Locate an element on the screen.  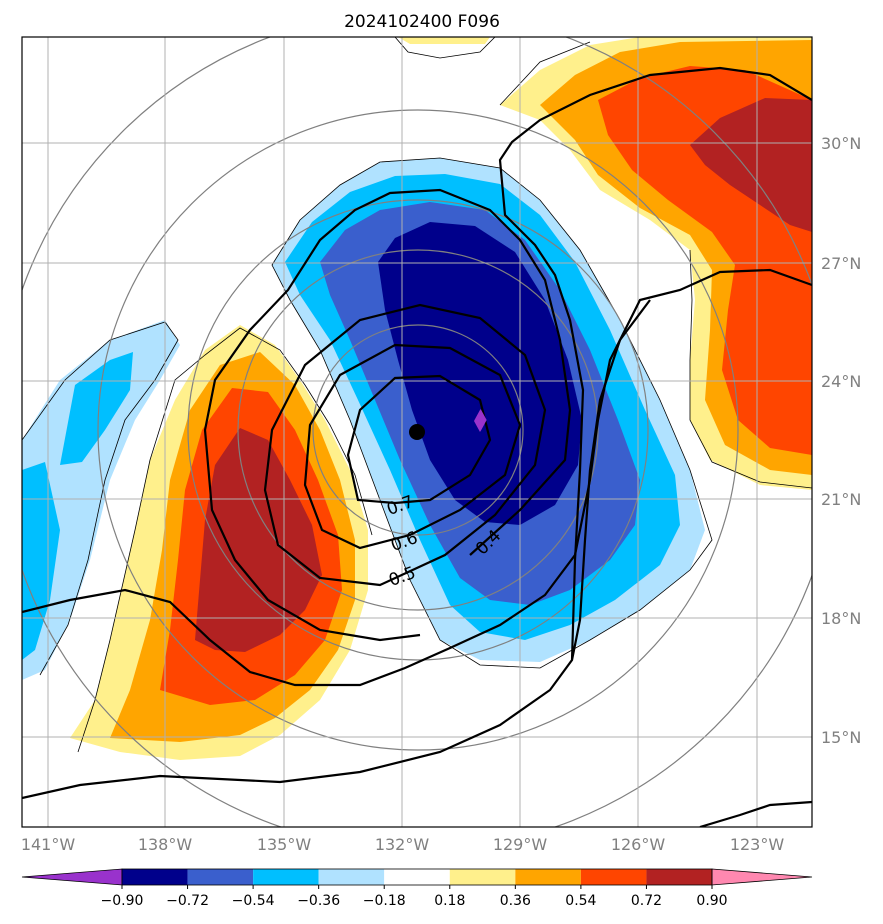
colorbar-label: −0.90 is located at coordinates (122, 901).